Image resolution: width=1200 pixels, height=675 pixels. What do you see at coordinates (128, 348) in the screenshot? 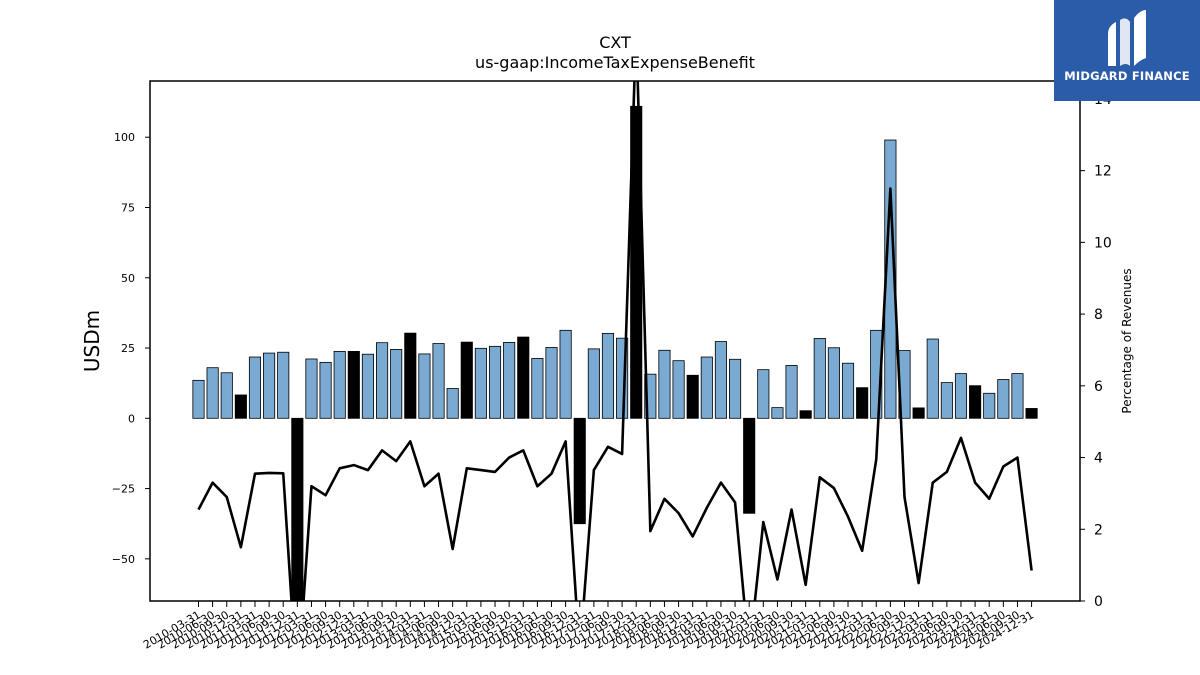
I see `y-tick-label: 25` at bounding box center [128, 348].